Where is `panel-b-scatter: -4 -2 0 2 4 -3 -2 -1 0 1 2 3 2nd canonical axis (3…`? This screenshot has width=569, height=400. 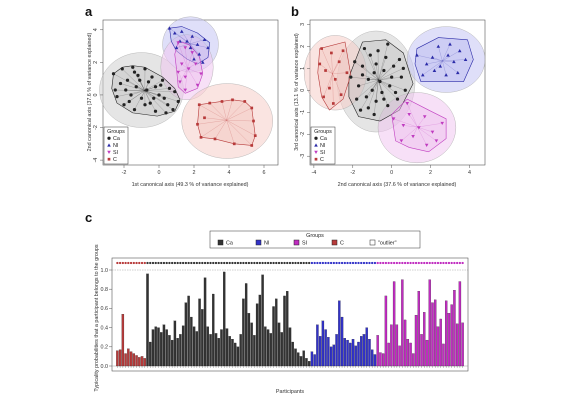 panel-b-scatter: -4 -2 0 2 4 -3 -2 -1 0 1 2 3 2nd canonical axis (3… is located at coordinates (390, 103).